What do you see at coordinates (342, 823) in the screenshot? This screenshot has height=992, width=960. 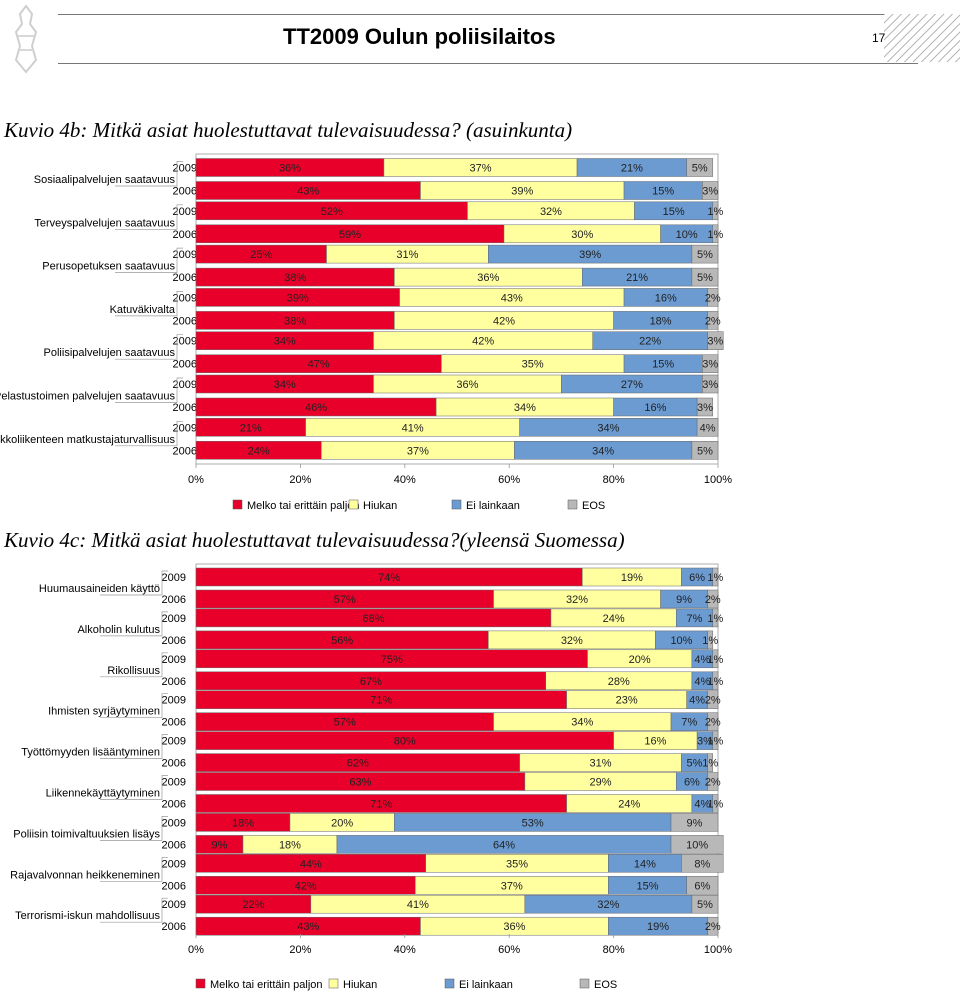 I see `data-label-poliisin-toimivaltuuksien-lisays-2009-somewhat: 20%` at bounding box center [342, 823].